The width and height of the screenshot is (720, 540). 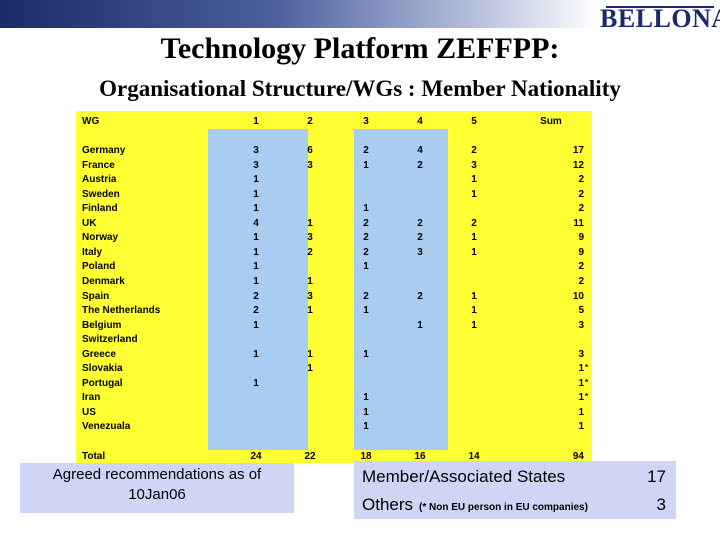 I want to click on row-country: Finland, so click(x=100, y=208).